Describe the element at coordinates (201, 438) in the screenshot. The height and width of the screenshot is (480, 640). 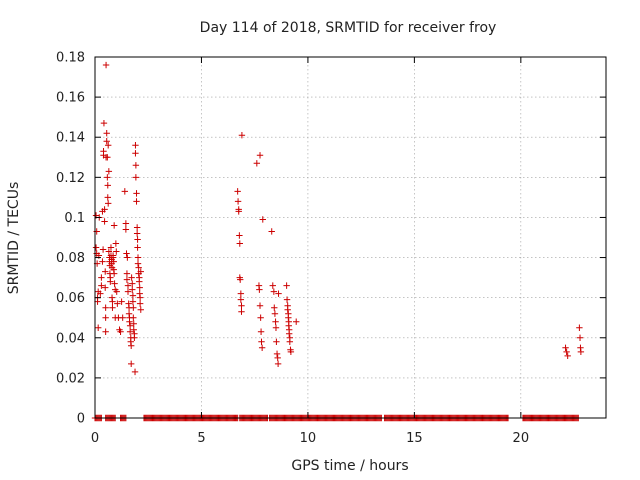
I see `x-tick-label: 5` at that location.